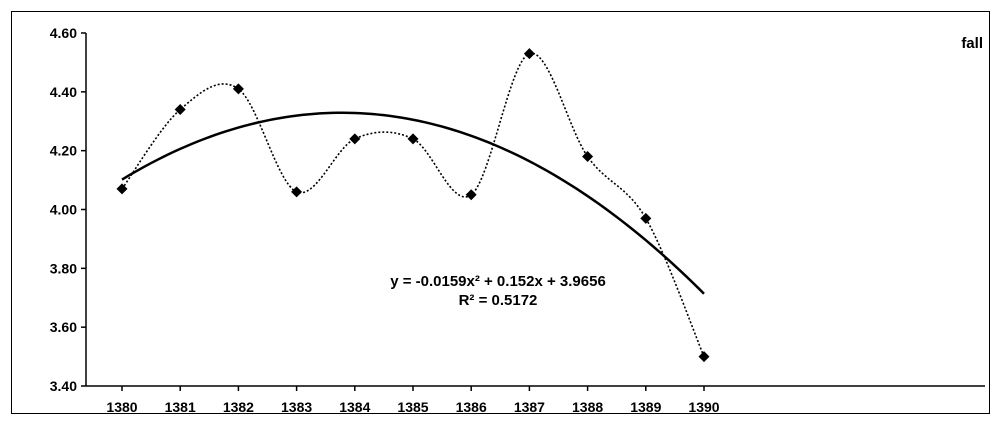  What do you see at coordinates (703, 407) in the screenshot?
I see `x-tick-label: 1390` at bounding box center [703, 407].